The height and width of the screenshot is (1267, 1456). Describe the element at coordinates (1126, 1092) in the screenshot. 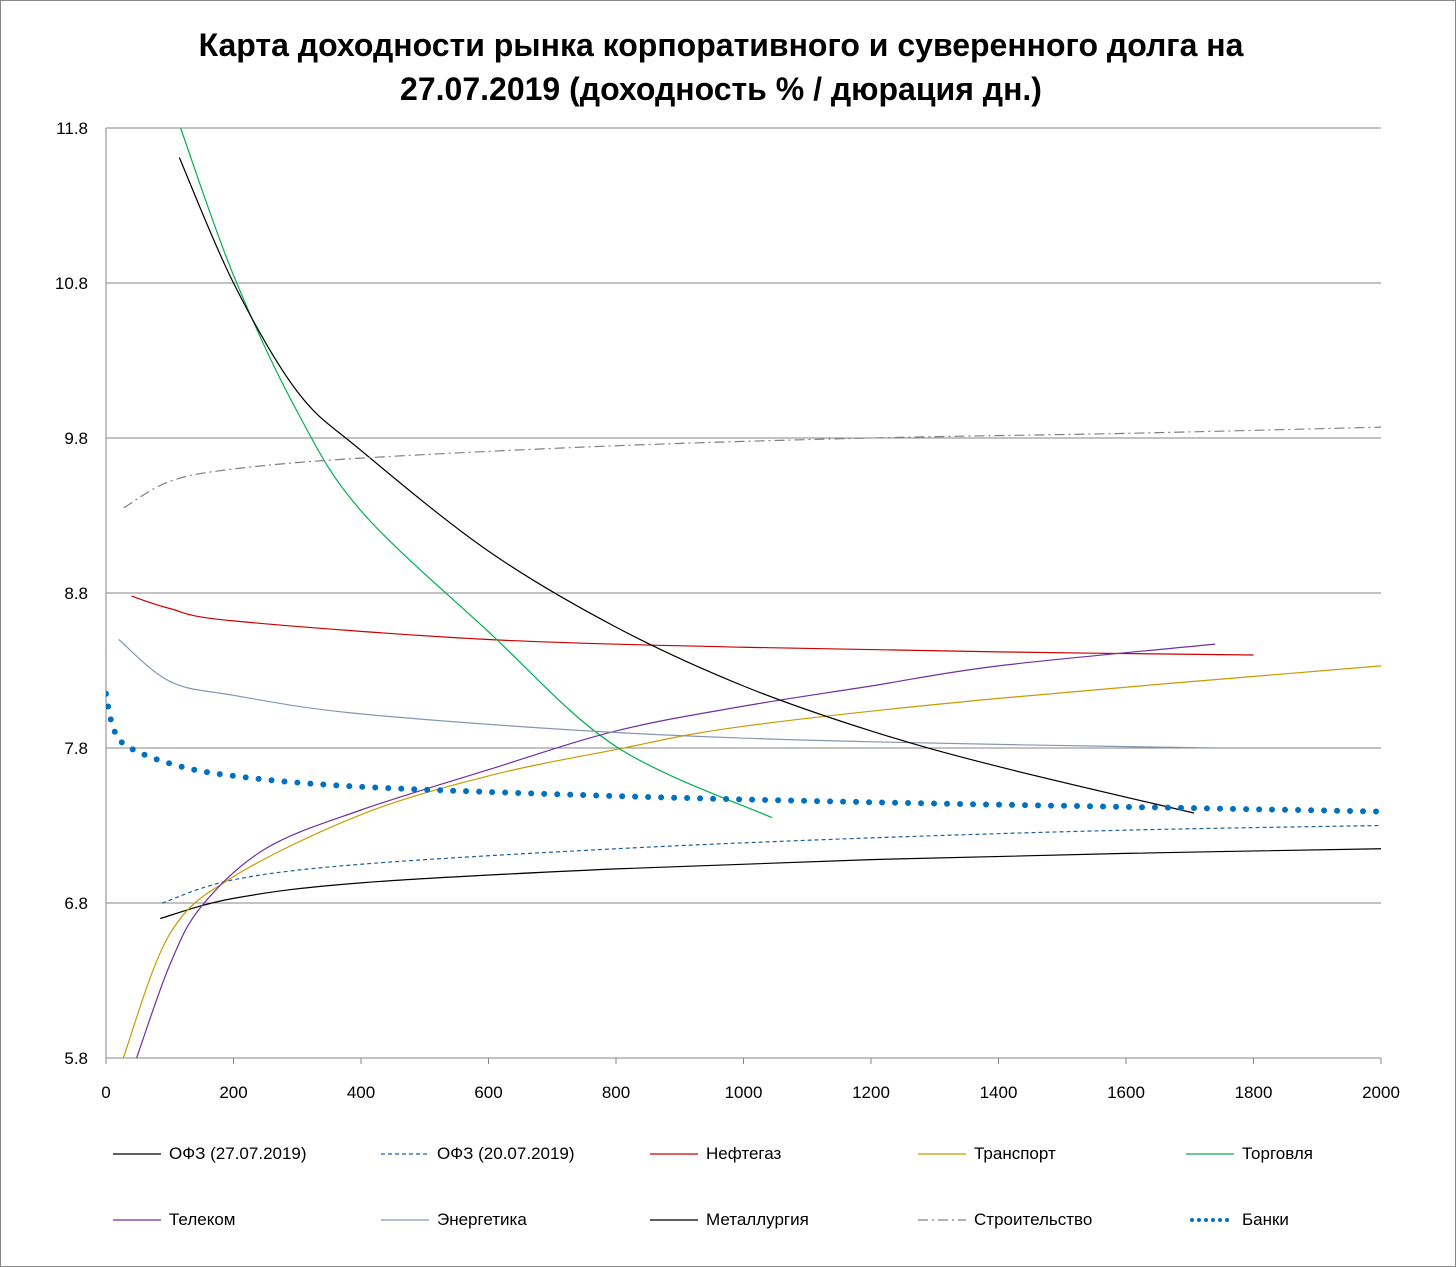

I see `x-tick-label: 1600` at that location.